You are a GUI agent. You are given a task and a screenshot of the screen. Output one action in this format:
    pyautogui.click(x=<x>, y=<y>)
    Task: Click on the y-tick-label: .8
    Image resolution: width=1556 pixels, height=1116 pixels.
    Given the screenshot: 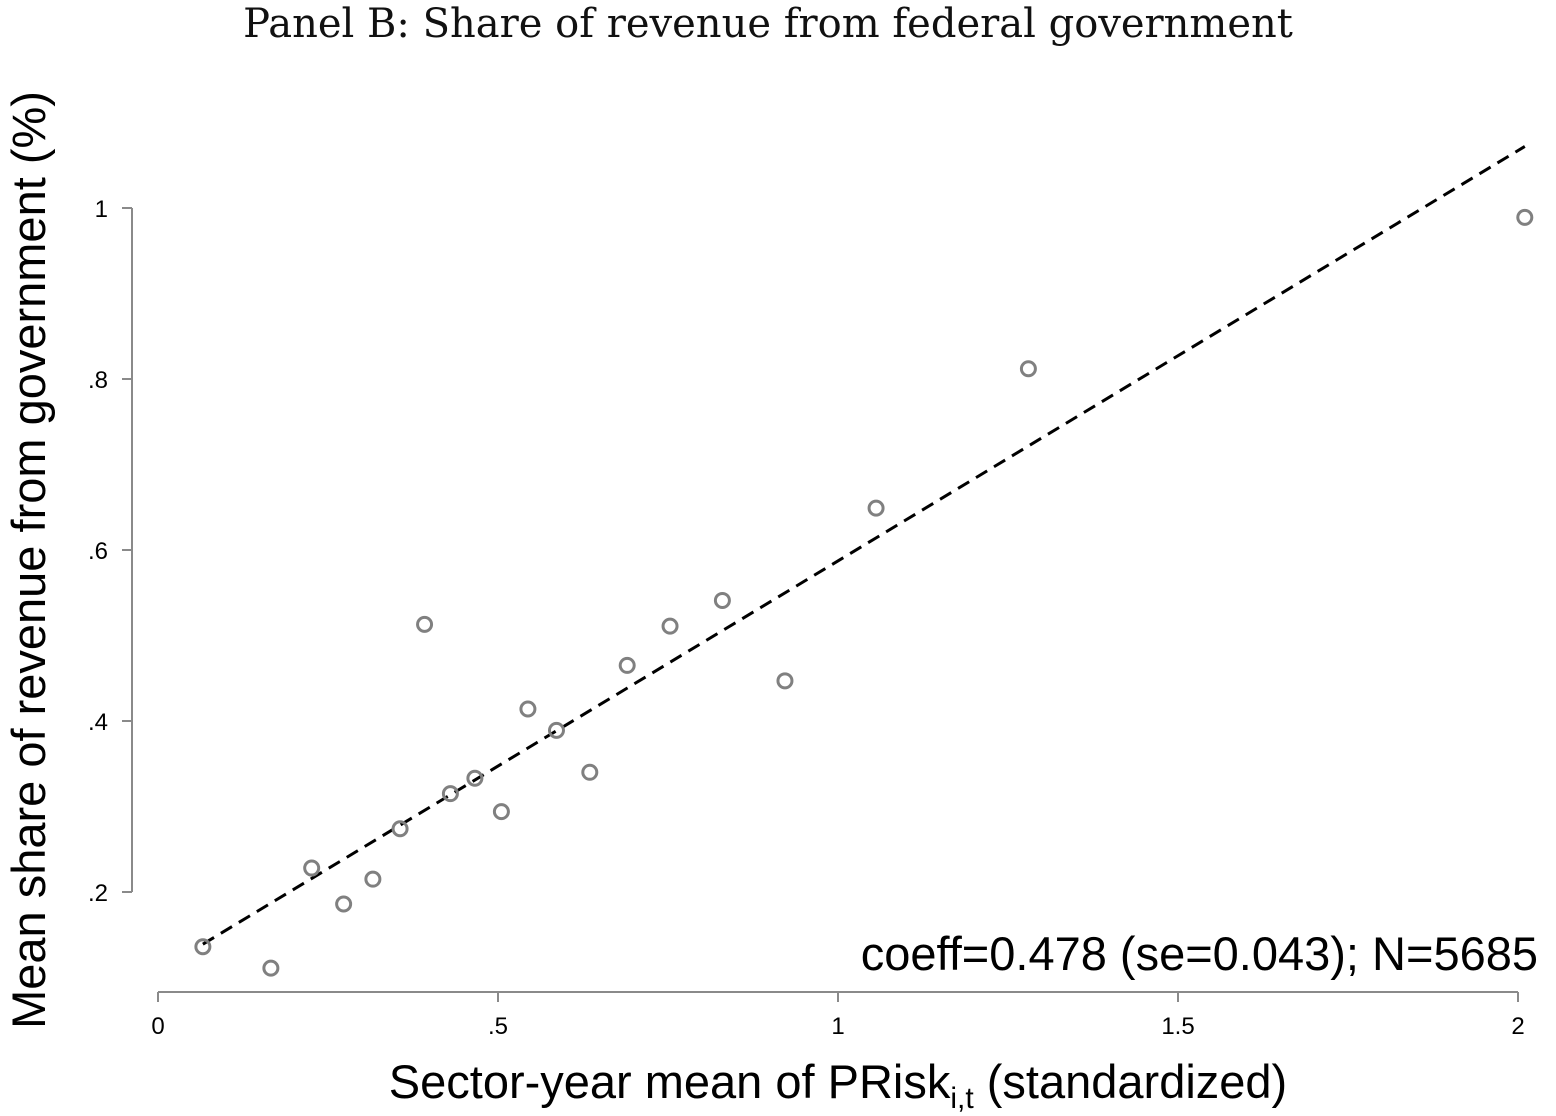 What is the action you would take?
    pyautogui.click(x=98, y=380)
    